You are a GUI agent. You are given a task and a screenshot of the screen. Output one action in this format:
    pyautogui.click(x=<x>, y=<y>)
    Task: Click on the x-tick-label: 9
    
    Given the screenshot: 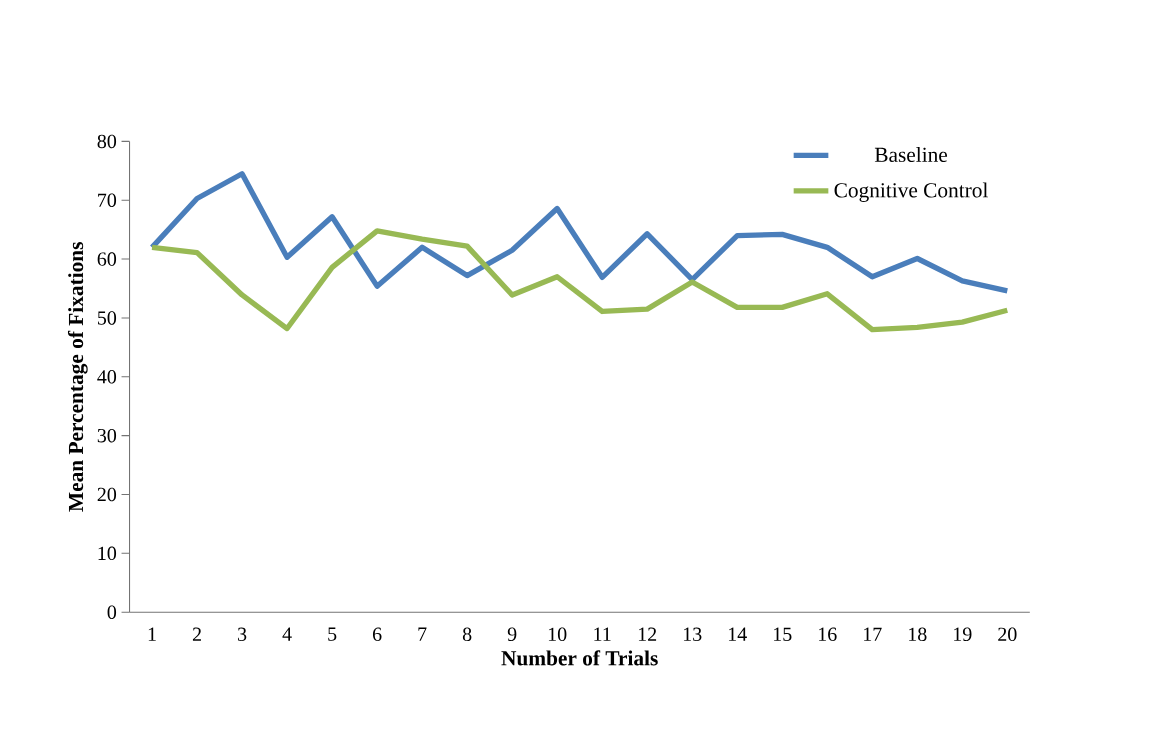 What is the action you would take?
    pyautogui.click(x=512, y=634)
    